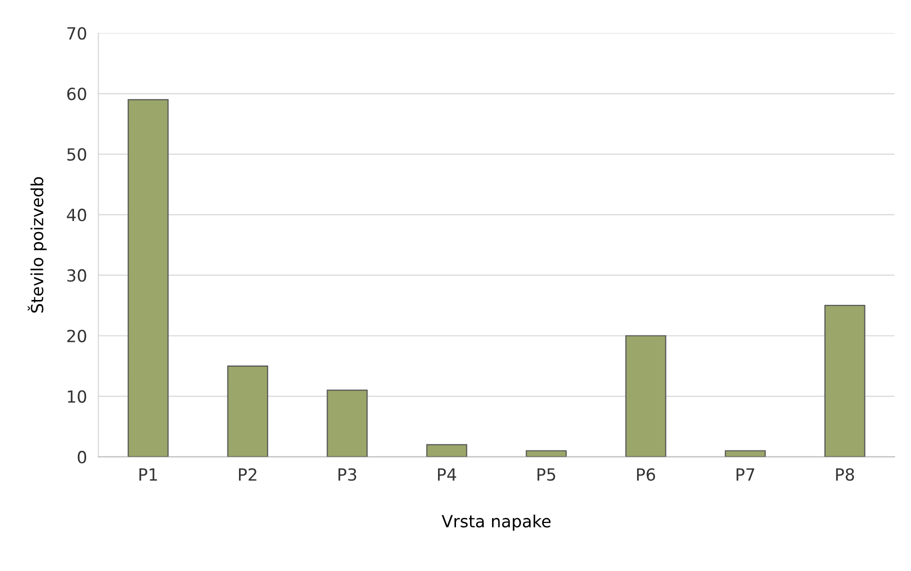 The width and height of the screenshot is (911, 571). What do you see at coordinates (77, 396) in the screenshot?
I see `y-tick-label: 10` at bounding box center [77, 396].